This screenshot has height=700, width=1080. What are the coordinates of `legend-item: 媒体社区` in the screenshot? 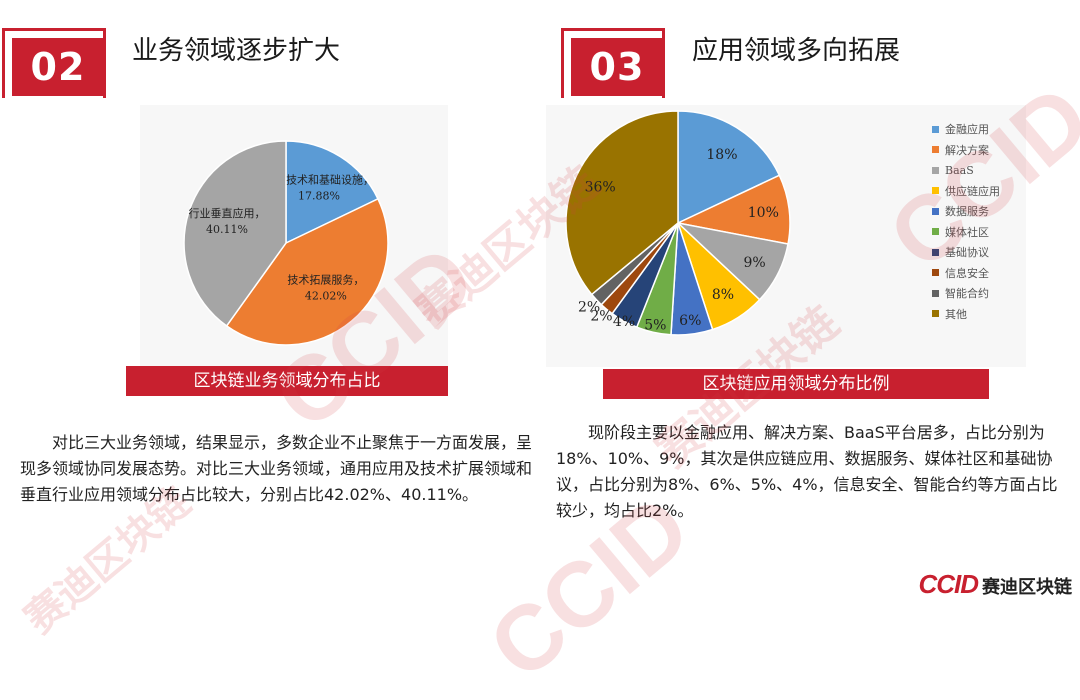 It's located at (960, 233).